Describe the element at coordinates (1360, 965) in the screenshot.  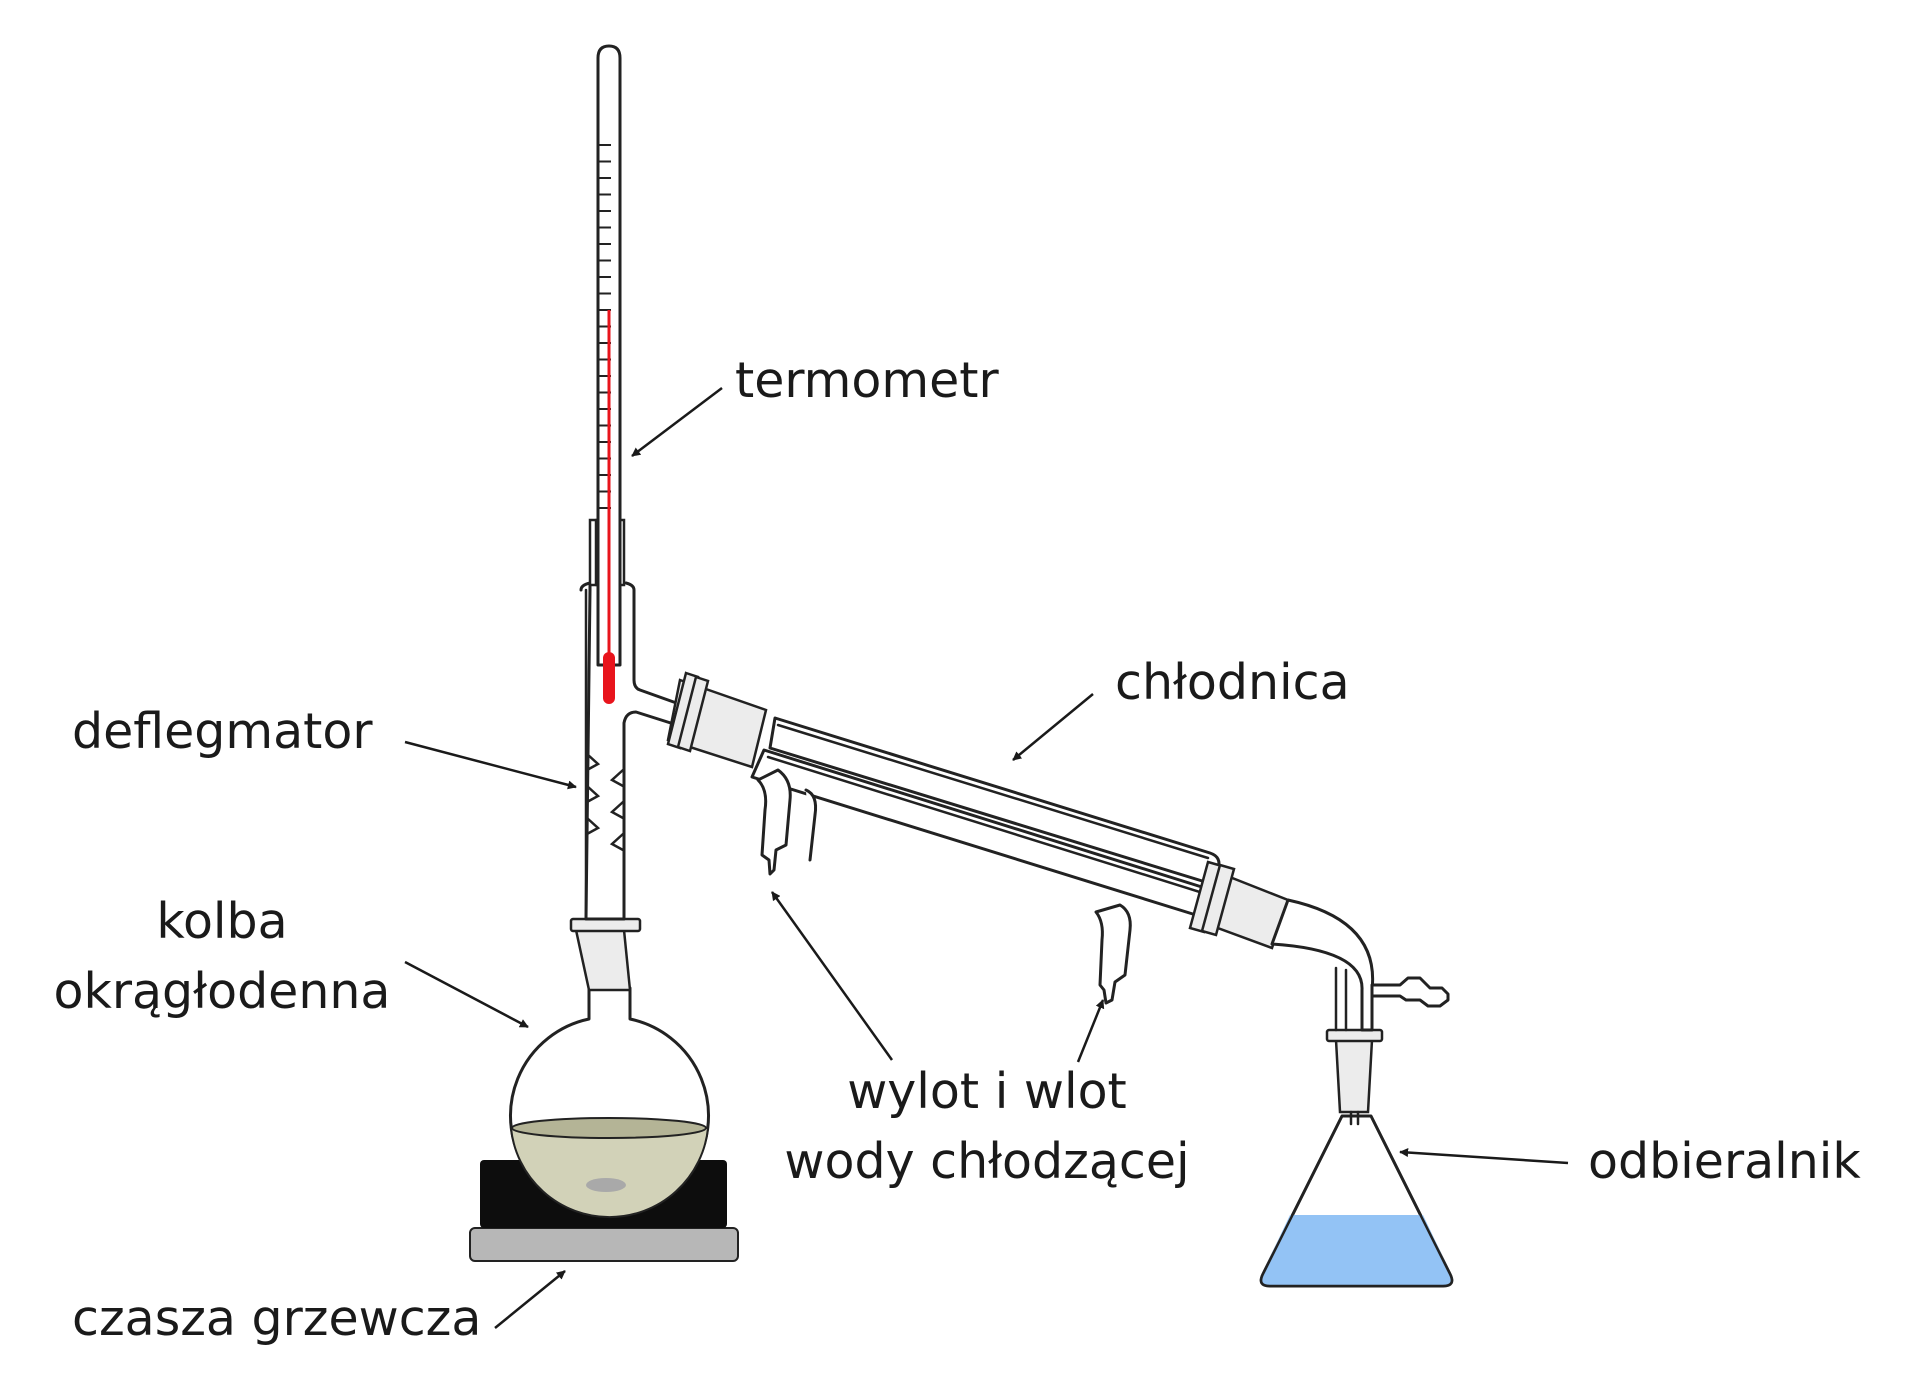
I see `receiver-adapter` at that location.